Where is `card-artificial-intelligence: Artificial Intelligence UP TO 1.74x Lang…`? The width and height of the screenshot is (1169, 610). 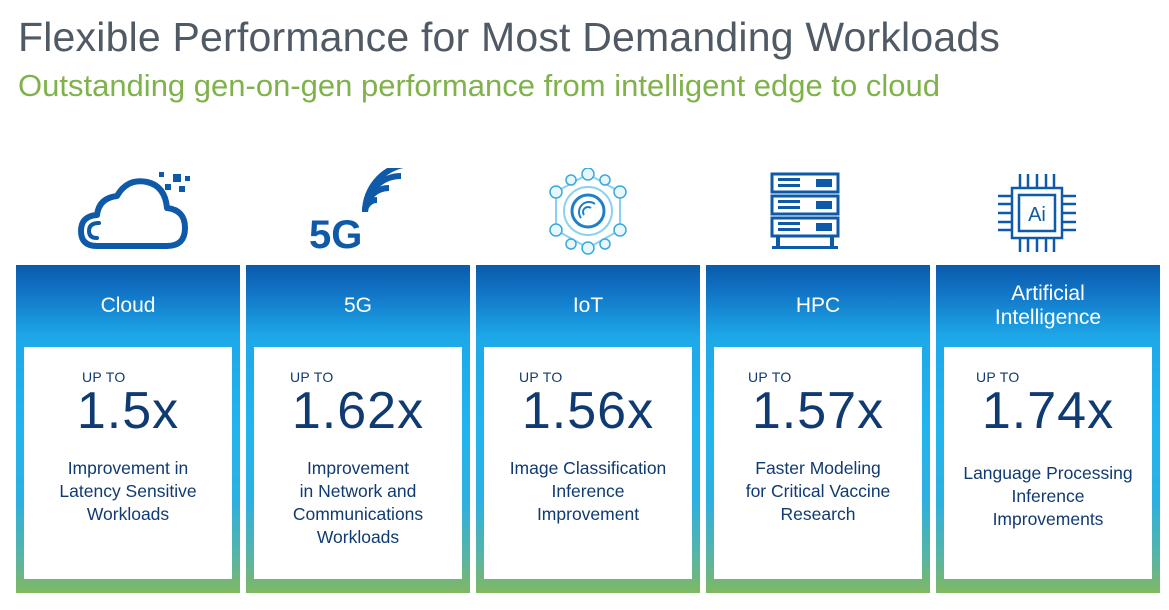
card-artificial-intelligence: Artificial Intelligence UP TO 1.74x Lang… is located at coordinates (1048, 429).